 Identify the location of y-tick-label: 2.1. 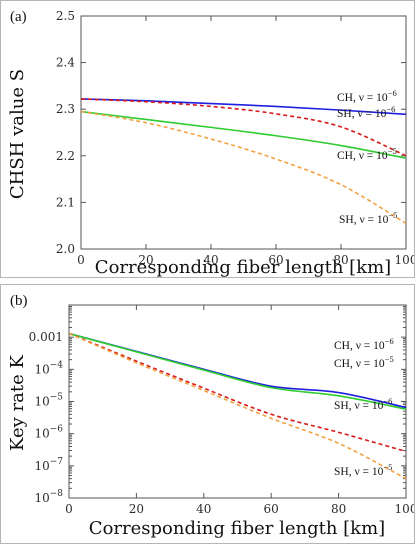
(65, 202).